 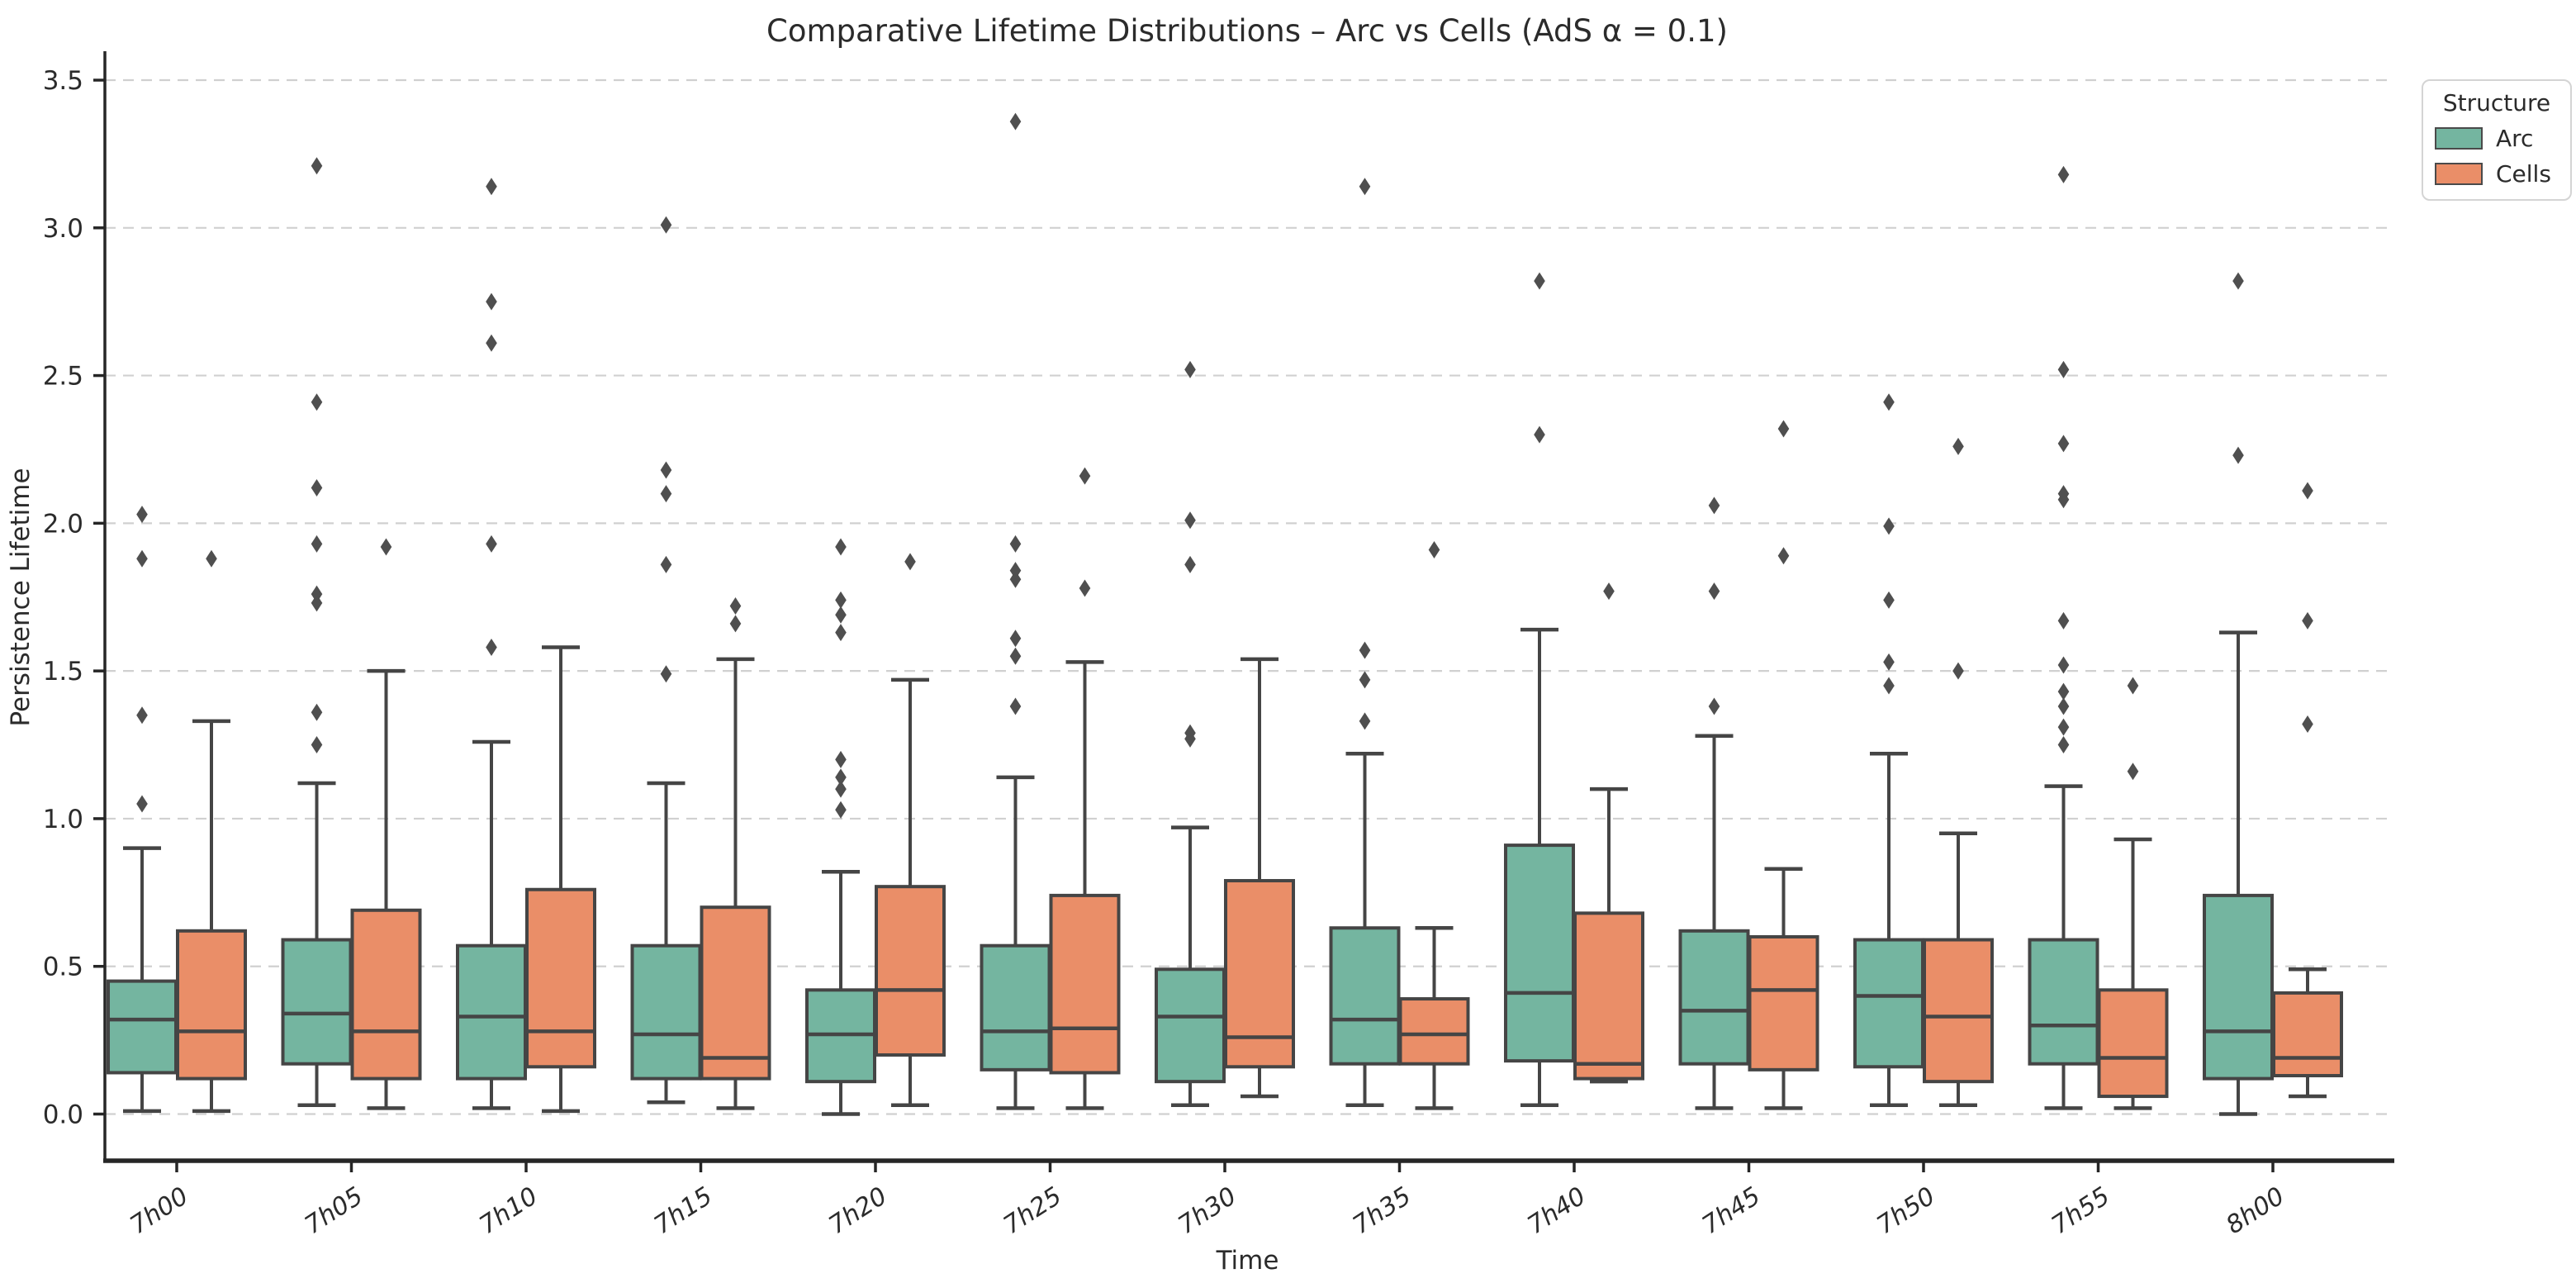 I want to click on legend-entry-cells: Cells, so click(x=2497, y=174).